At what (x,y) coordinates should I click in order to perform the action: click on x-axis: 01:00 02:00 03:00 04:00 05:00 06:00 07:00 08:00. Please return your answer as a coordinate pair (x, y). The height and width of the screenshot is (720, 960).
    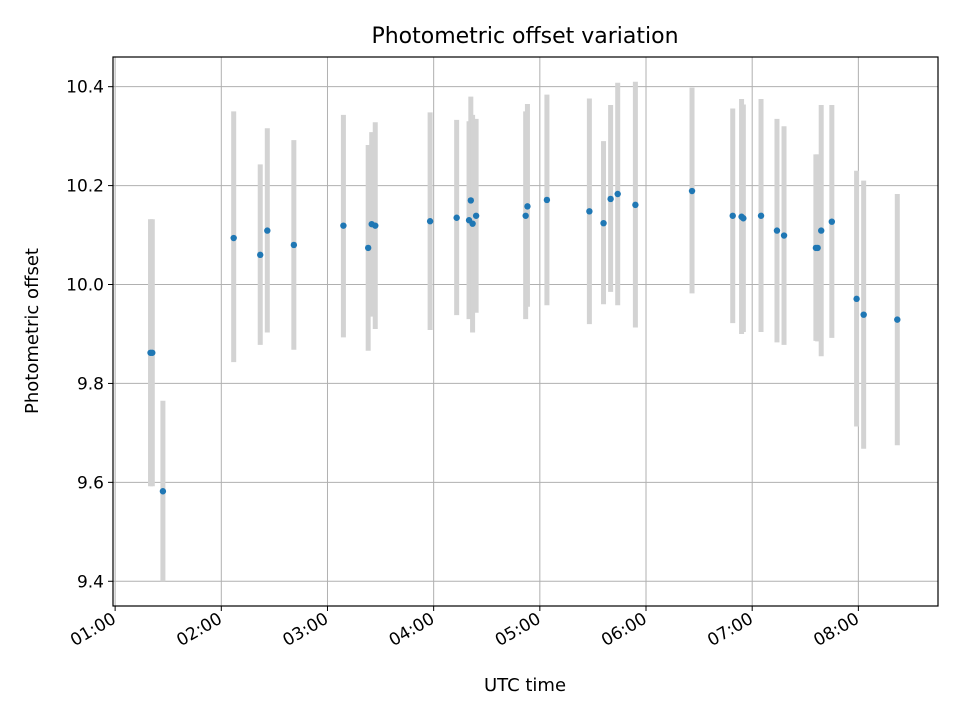
    Looking at the image, I should click on (465, 628).